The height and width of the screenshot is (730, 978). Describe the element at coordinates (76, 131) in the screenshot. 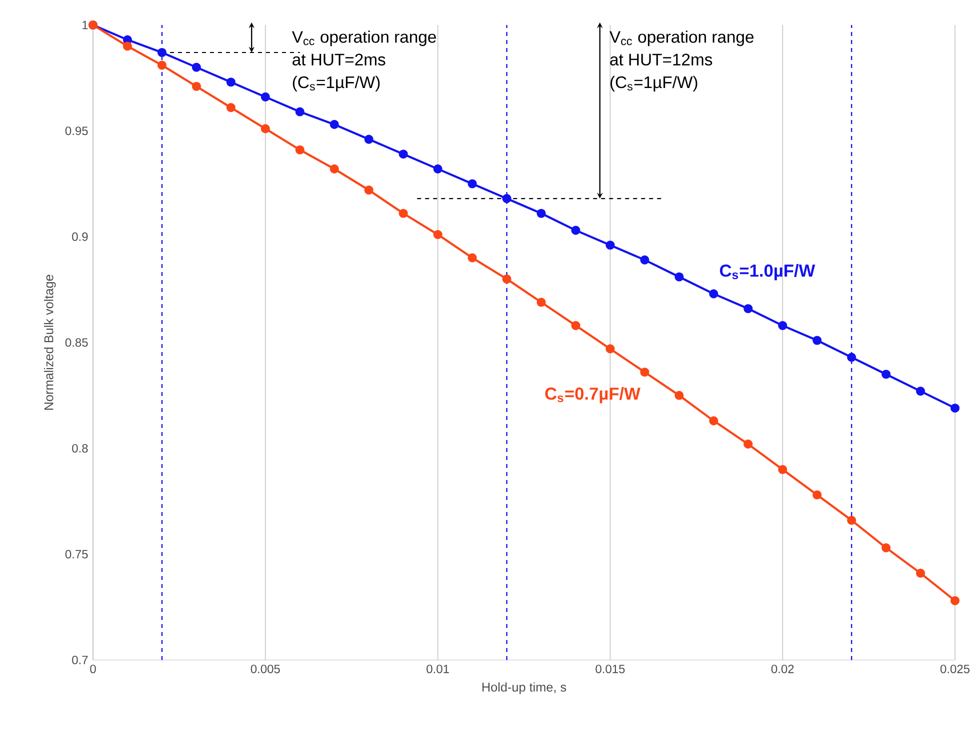

I see `y-tick-label: 0.95` at that location.